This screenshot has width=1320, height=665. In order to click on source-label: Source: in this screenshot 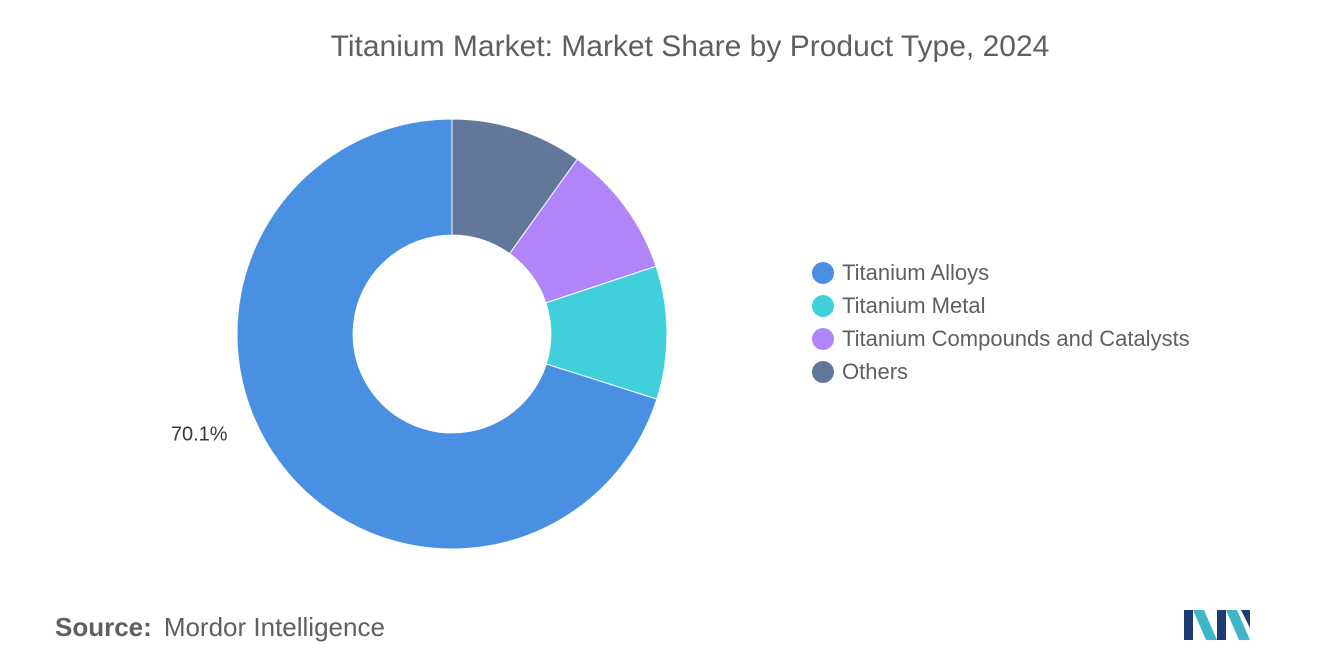, I will do `click(103, 627)`.